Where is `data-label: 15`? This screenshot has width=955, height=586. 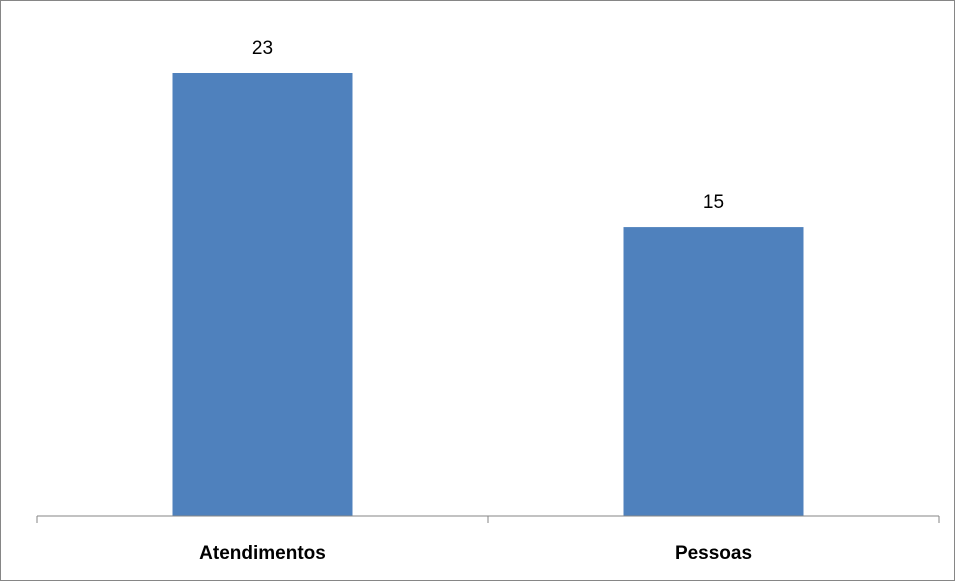
data-label: 15 is located at coordinates (713, 202).